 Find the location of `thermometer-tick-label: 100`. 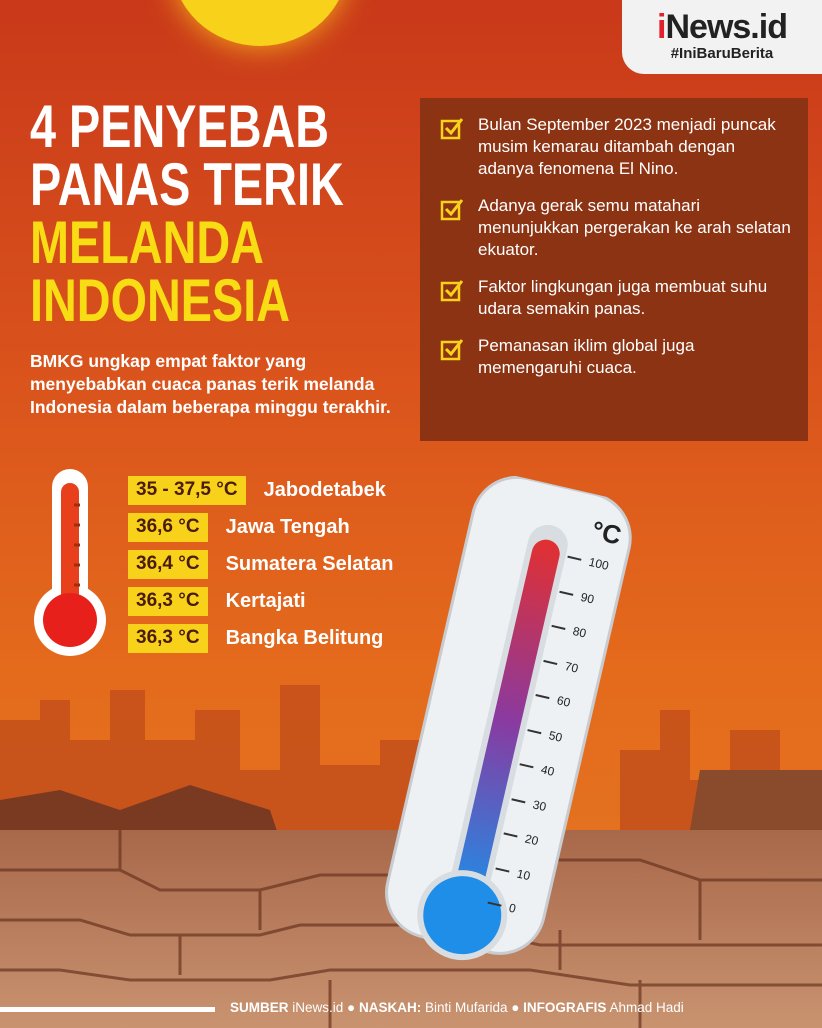

thermometer-tick-label: 100 is located at coordinates (599, 563).